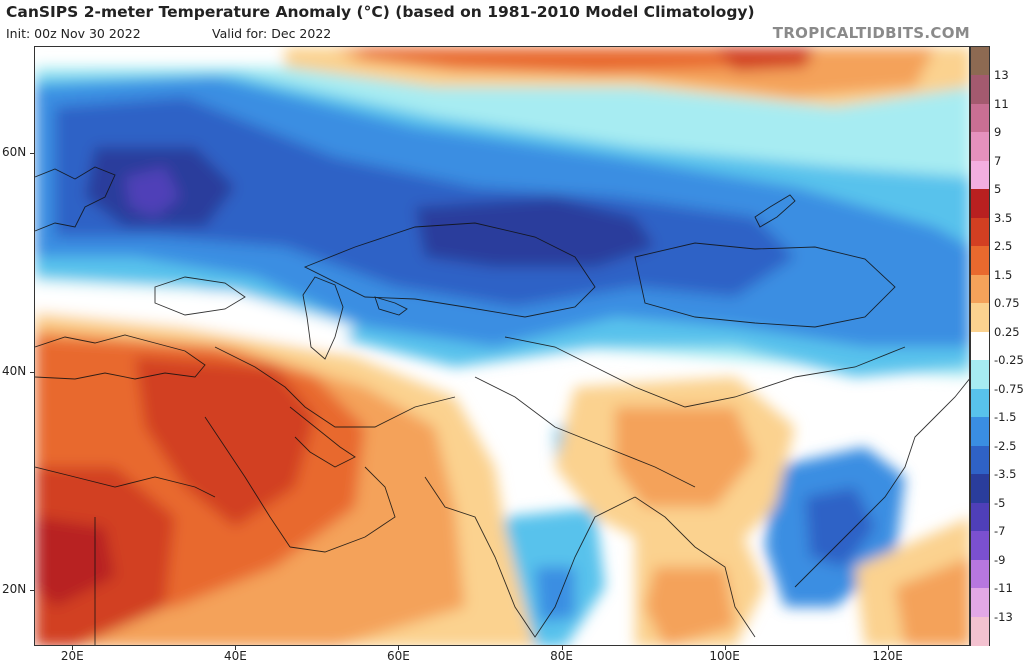  I want to click on border-himalaya, so click(585, 432).